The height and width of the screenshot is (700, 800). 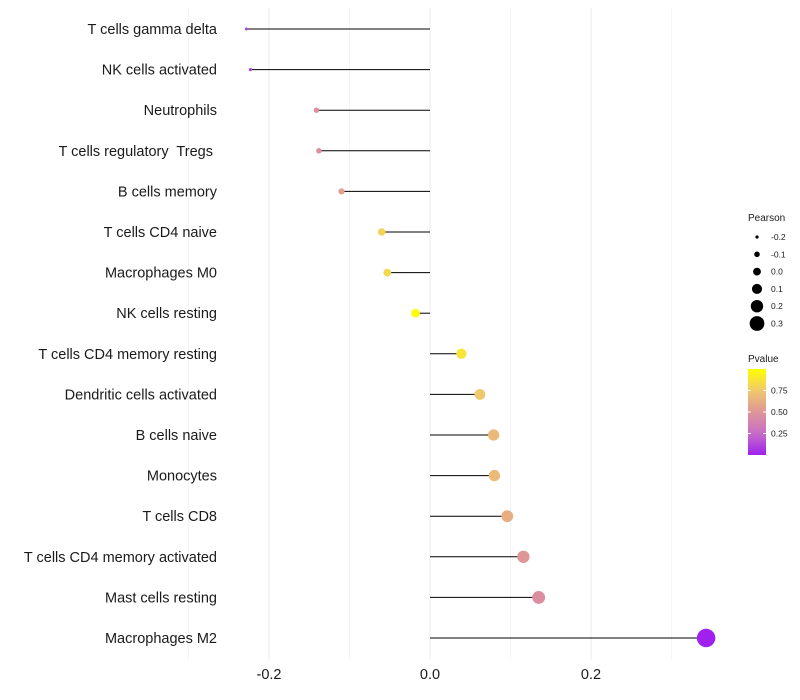 What do you see at coordinates (766, 218) in the screenshot?
I see `size-legend-title: Pearson` at bounding box center [766, 218].